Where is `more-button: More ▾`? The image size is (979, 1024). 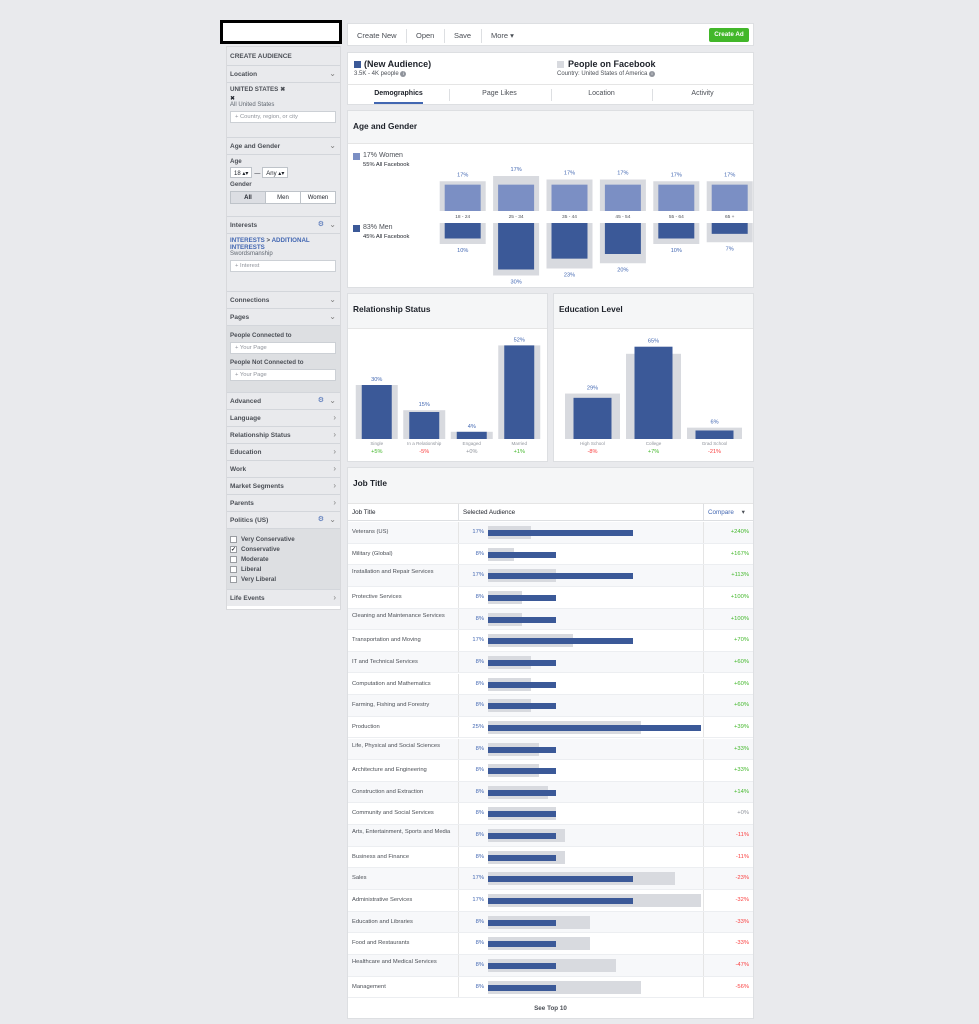 more-button: More ▾ is located at coordinates (502, 35).